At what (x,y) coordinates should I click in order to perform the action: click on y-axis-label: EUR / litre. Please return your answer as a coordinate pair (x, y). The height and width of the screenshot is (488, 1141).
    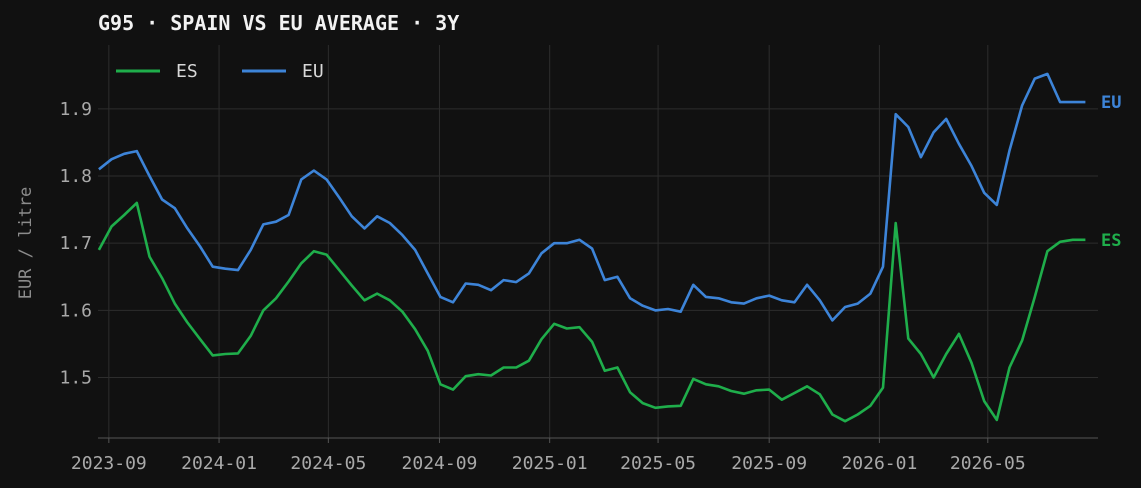
    Looking at the image, I should click on (26, 243).